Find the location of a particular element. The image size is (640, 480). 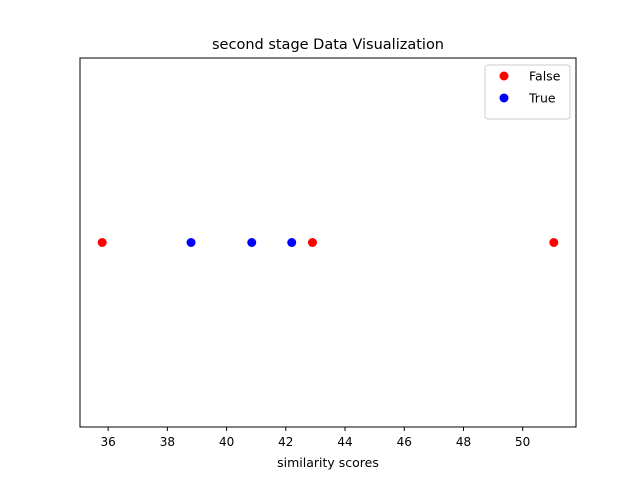

legend: False True is located at coordinates (527, 92).